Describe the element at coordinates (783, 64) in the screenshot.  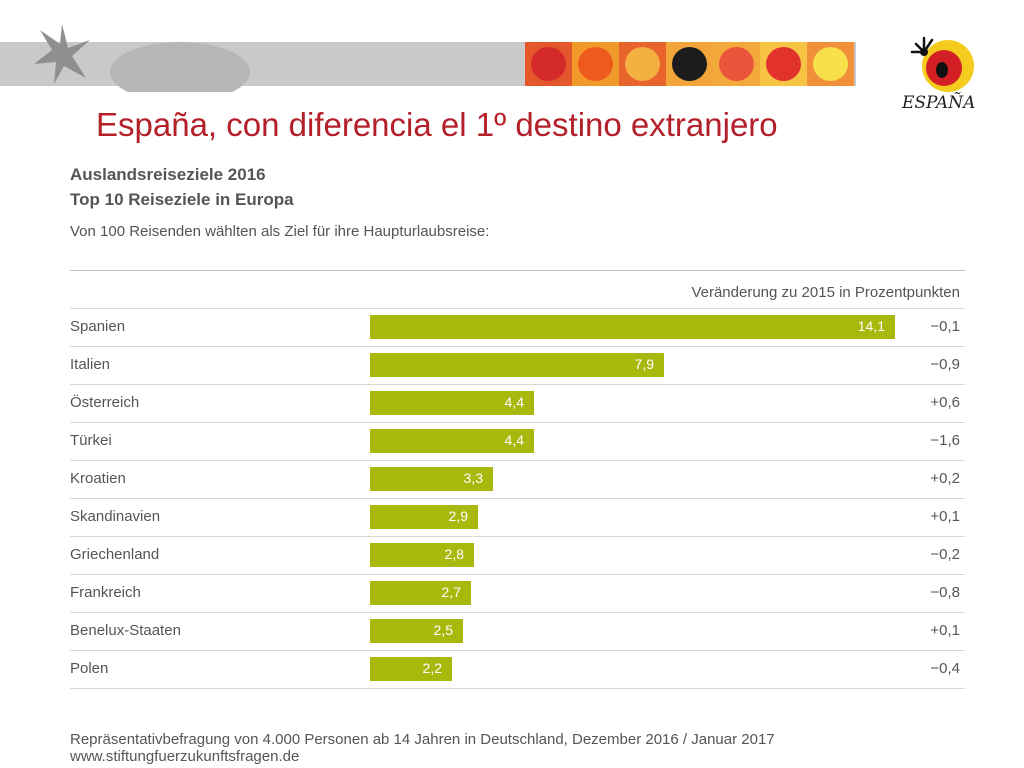
I see `red-sun-tile` at that location.